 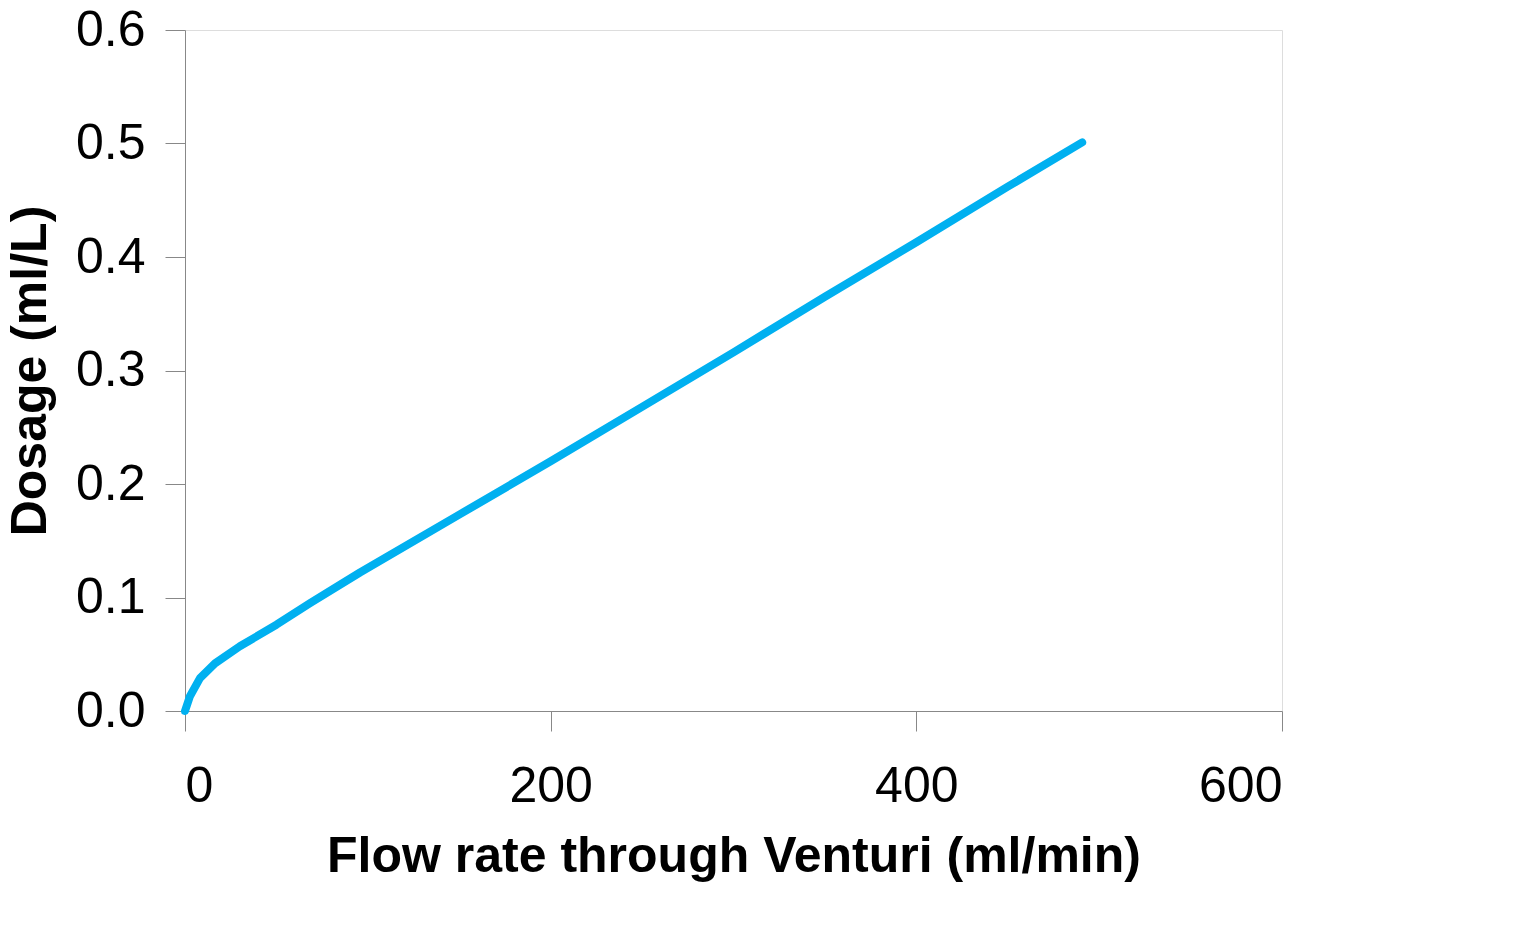 What do you see at coordinates (110, 482) in the screenshot?
I see `y-tick-label: 0.2` at bounding box center [110, 482].